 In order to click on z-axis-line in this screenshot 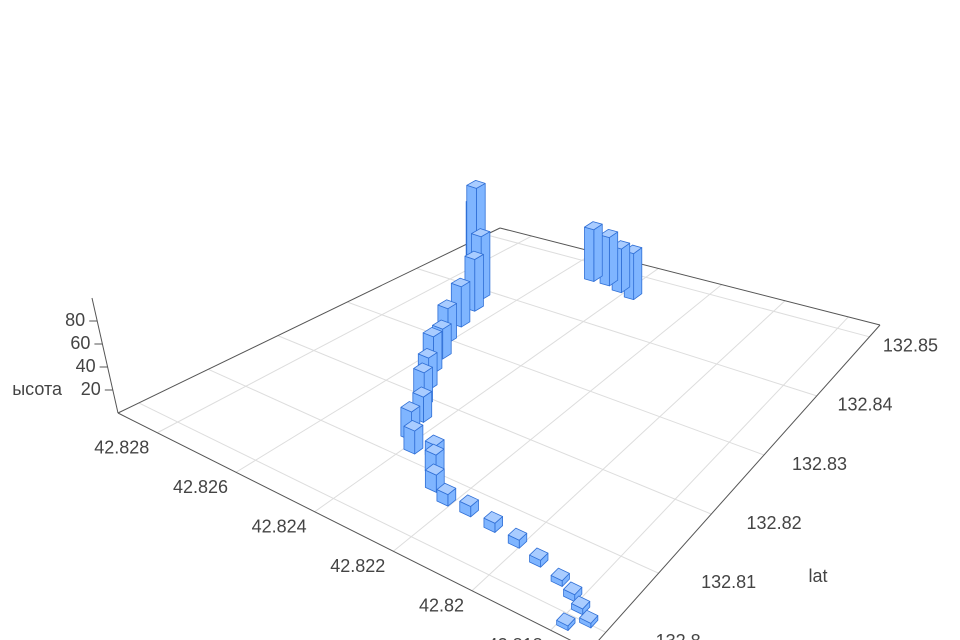, I will do `click(105, 355)`.